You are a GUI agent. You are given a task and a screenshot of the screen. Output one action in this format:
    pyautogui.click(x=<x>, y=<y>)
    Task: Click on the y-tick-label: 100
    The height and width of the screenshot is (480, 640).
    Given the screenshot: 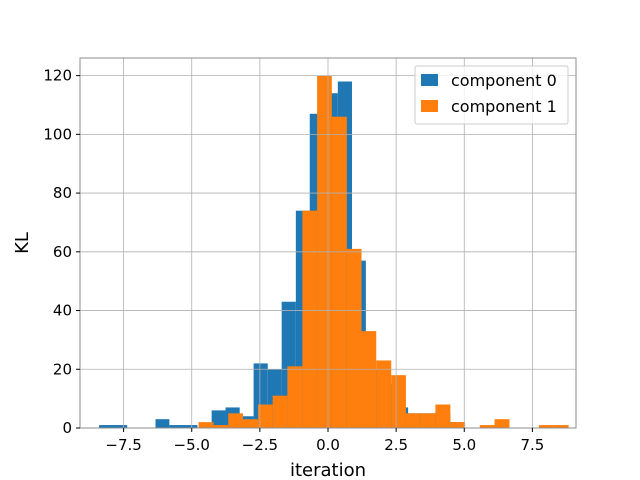 What is the action you would take?
    pyautogui.click(x=57, y=134)
    